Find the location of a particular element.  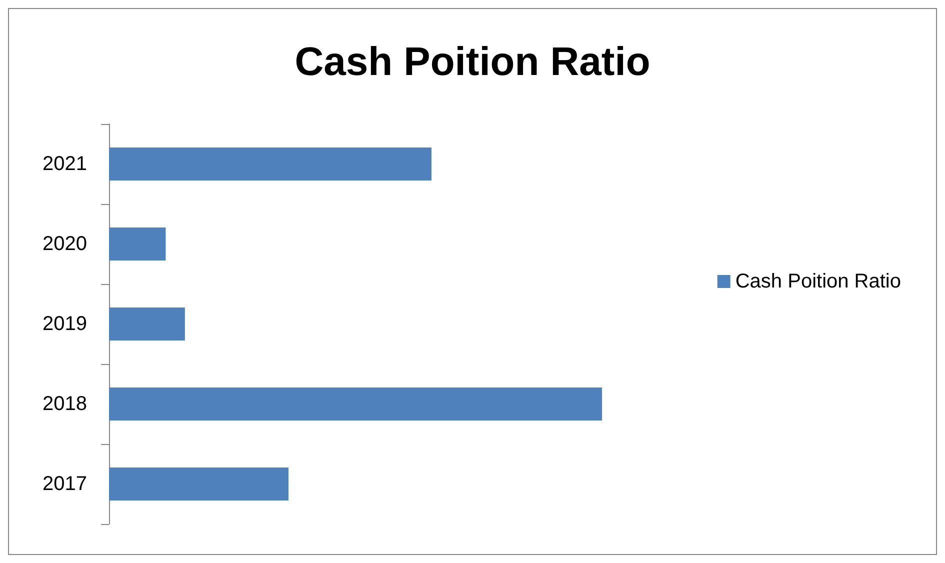

chart-title: Cash Poition Ratio is located at coordinates (472, 62).